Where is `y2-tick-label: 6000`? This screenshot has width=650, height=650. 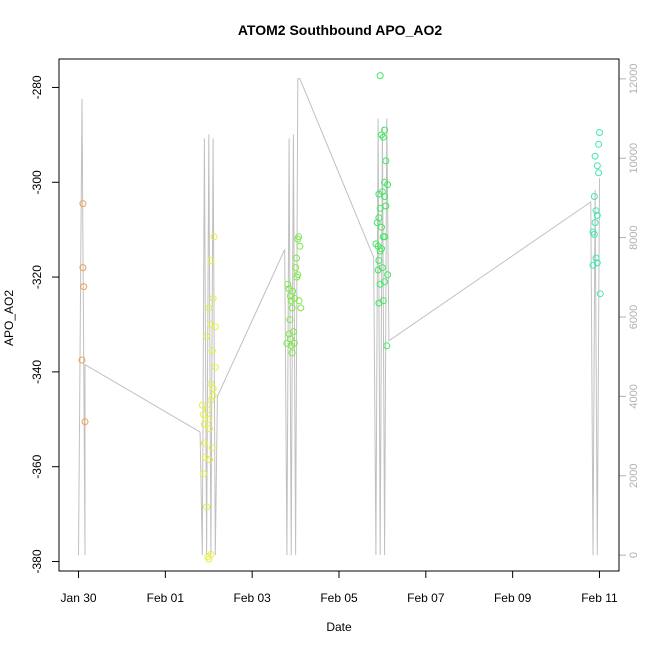
y2-tick-label: 6000 is located at coordinates (634, 317).